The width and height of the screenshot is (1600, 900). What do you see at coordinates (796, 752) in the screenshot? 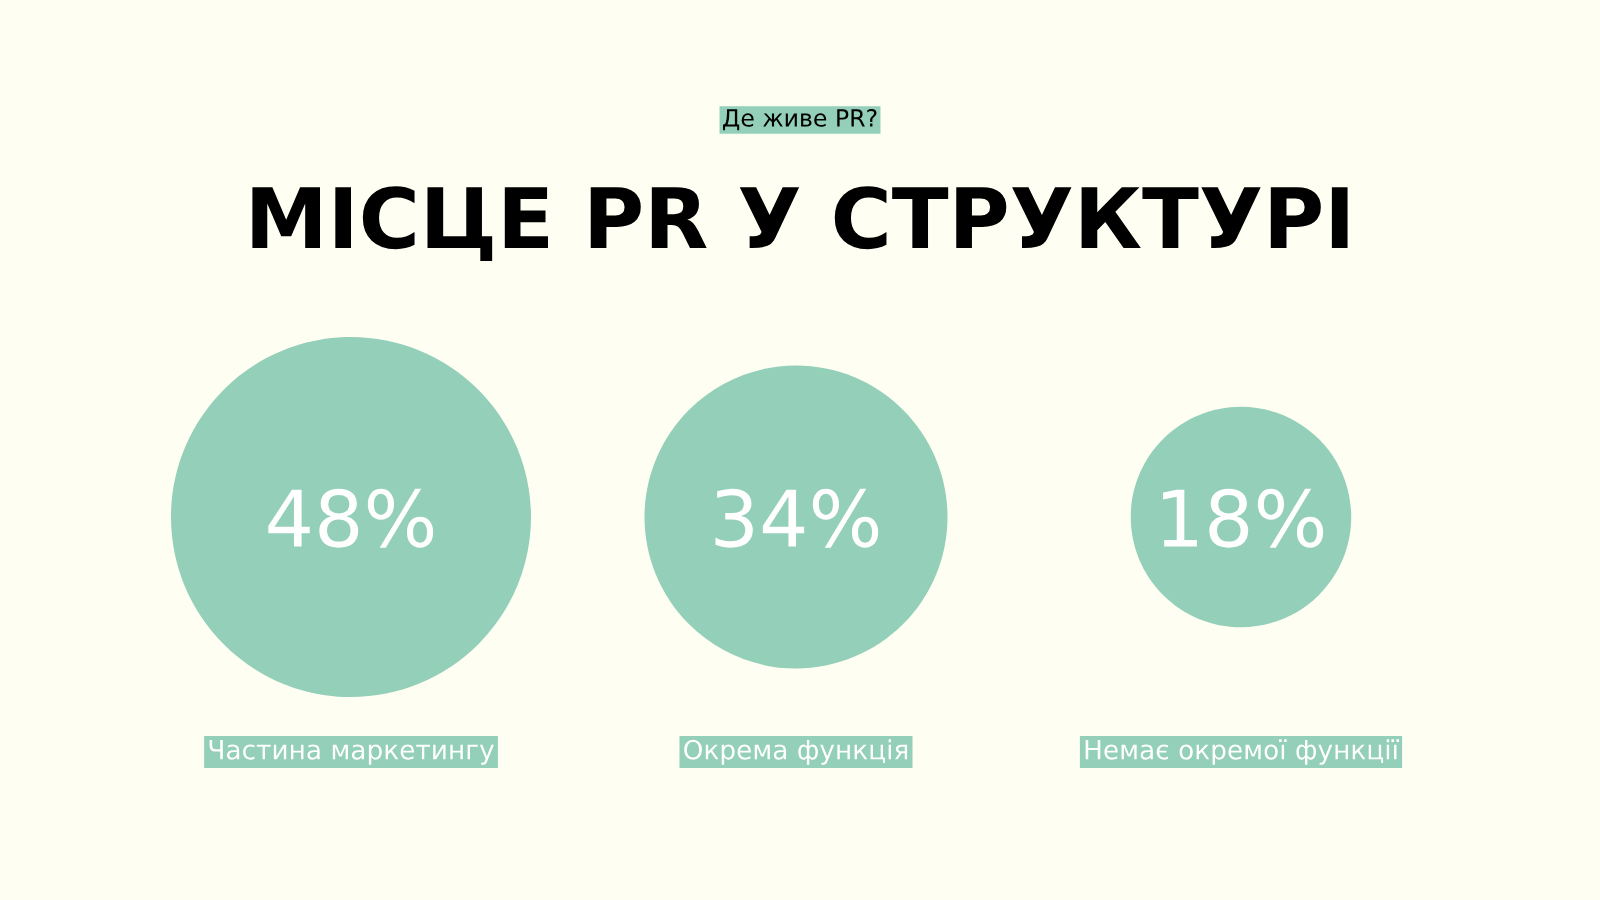
I see `category-label: Окрема функція` at bounding box center [796, 752].